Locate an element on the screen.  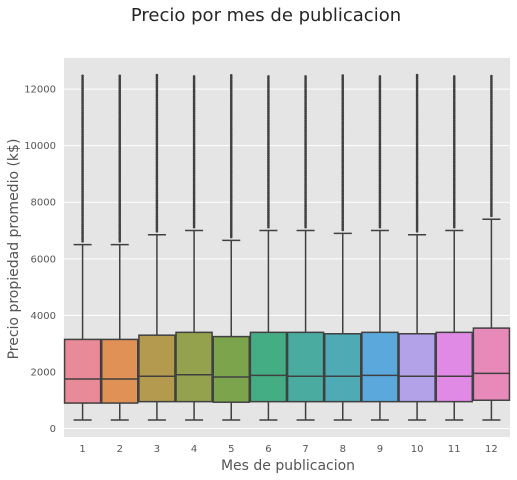
y-tick-label: 6000 is located at coordinates (43, 259).